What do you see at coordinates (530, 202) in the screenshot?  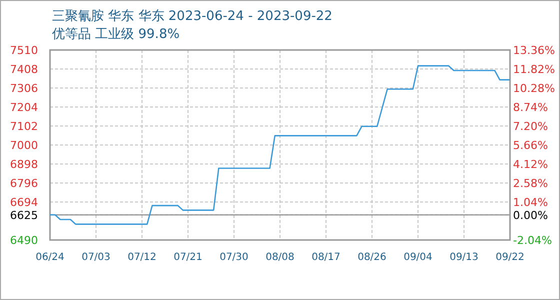 I see `y2-tick-label: 1.04%` at bounding box center [530, 202].